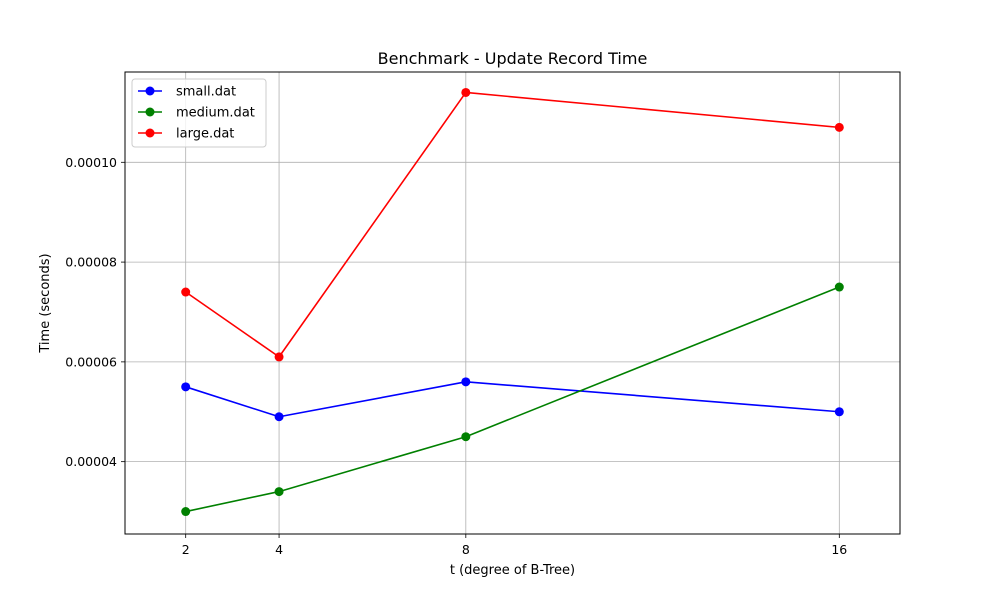 Image resolution: width=1000 pixels, height=600 pixels. What do you see at coordinates (45, 303) in the screenshot?
I see `y-axis-label: Time (seconds)` at bounding box center [45, 303].